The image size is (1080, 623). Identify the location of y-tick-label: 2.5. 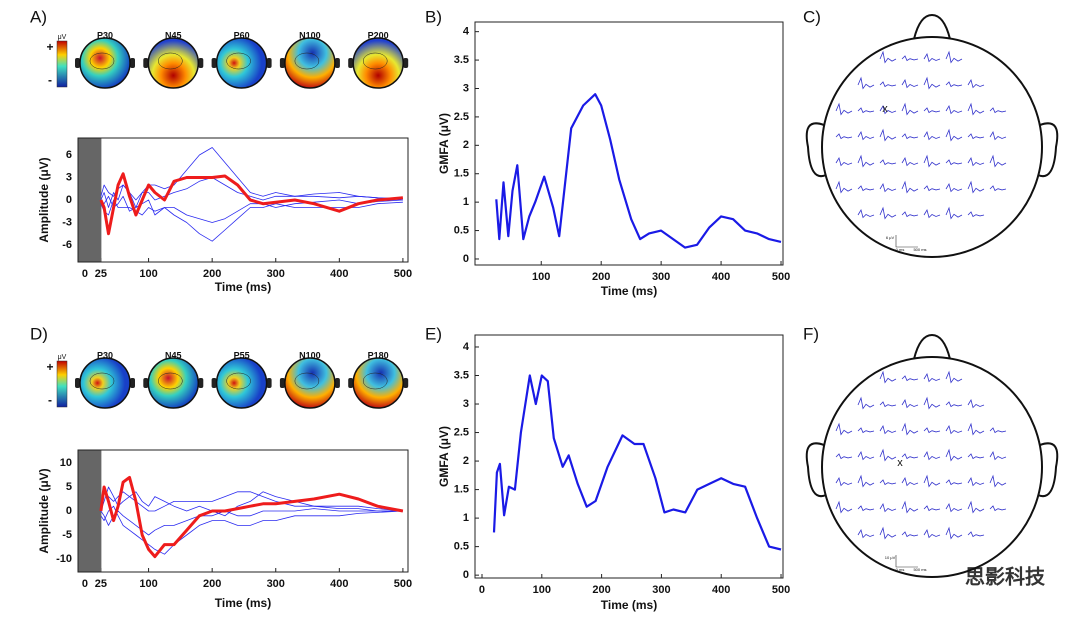
(461, 117).